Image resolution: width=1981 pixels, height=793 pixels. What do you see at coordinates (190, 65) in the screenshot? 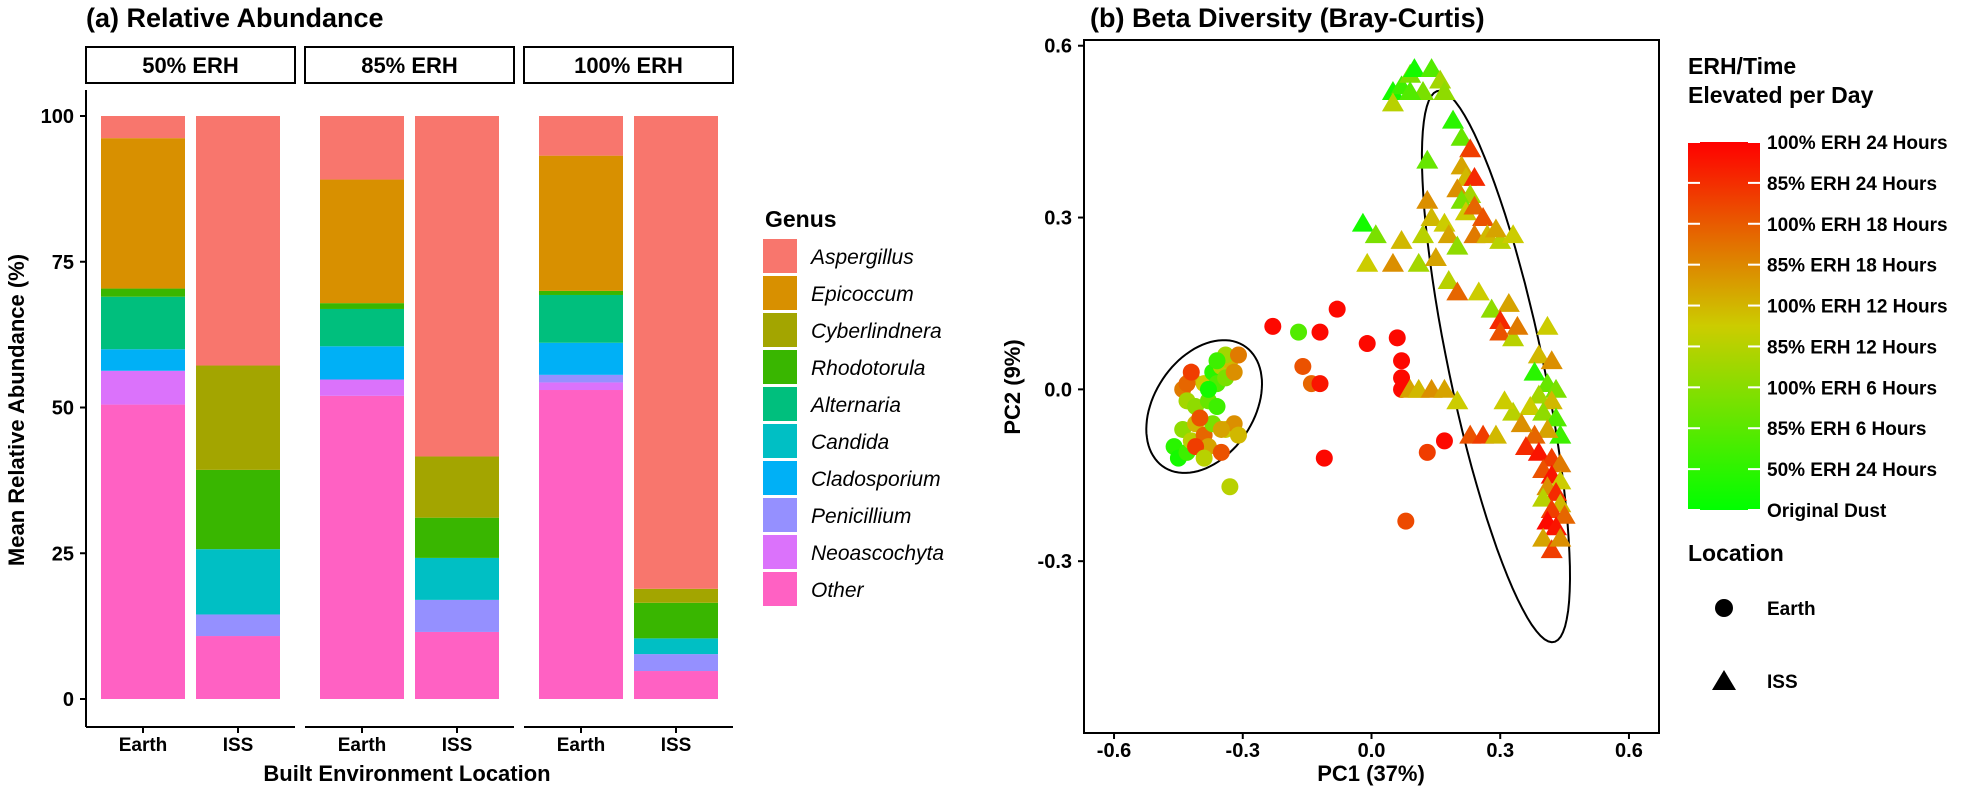
I see `facet-strip-label: 50% ERH` at bounding box center [190, 65].